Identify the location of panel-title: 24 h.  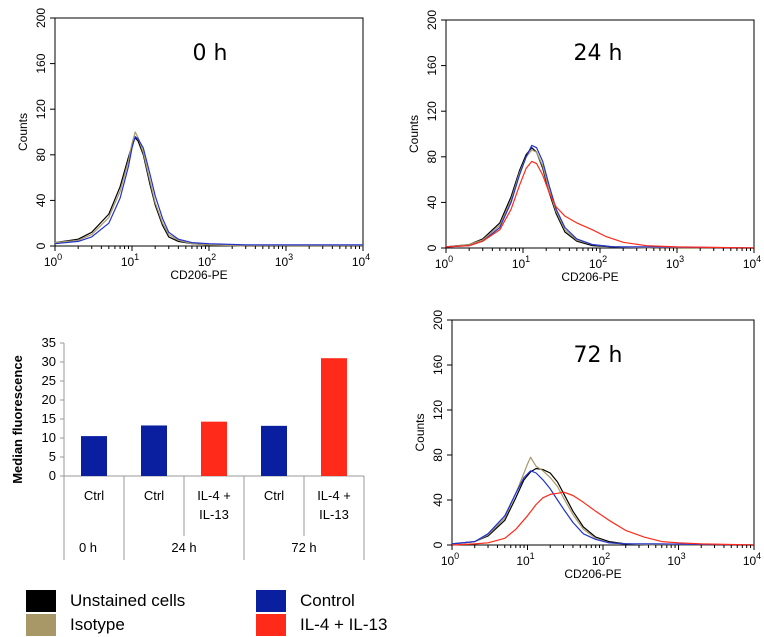
(598, 53).